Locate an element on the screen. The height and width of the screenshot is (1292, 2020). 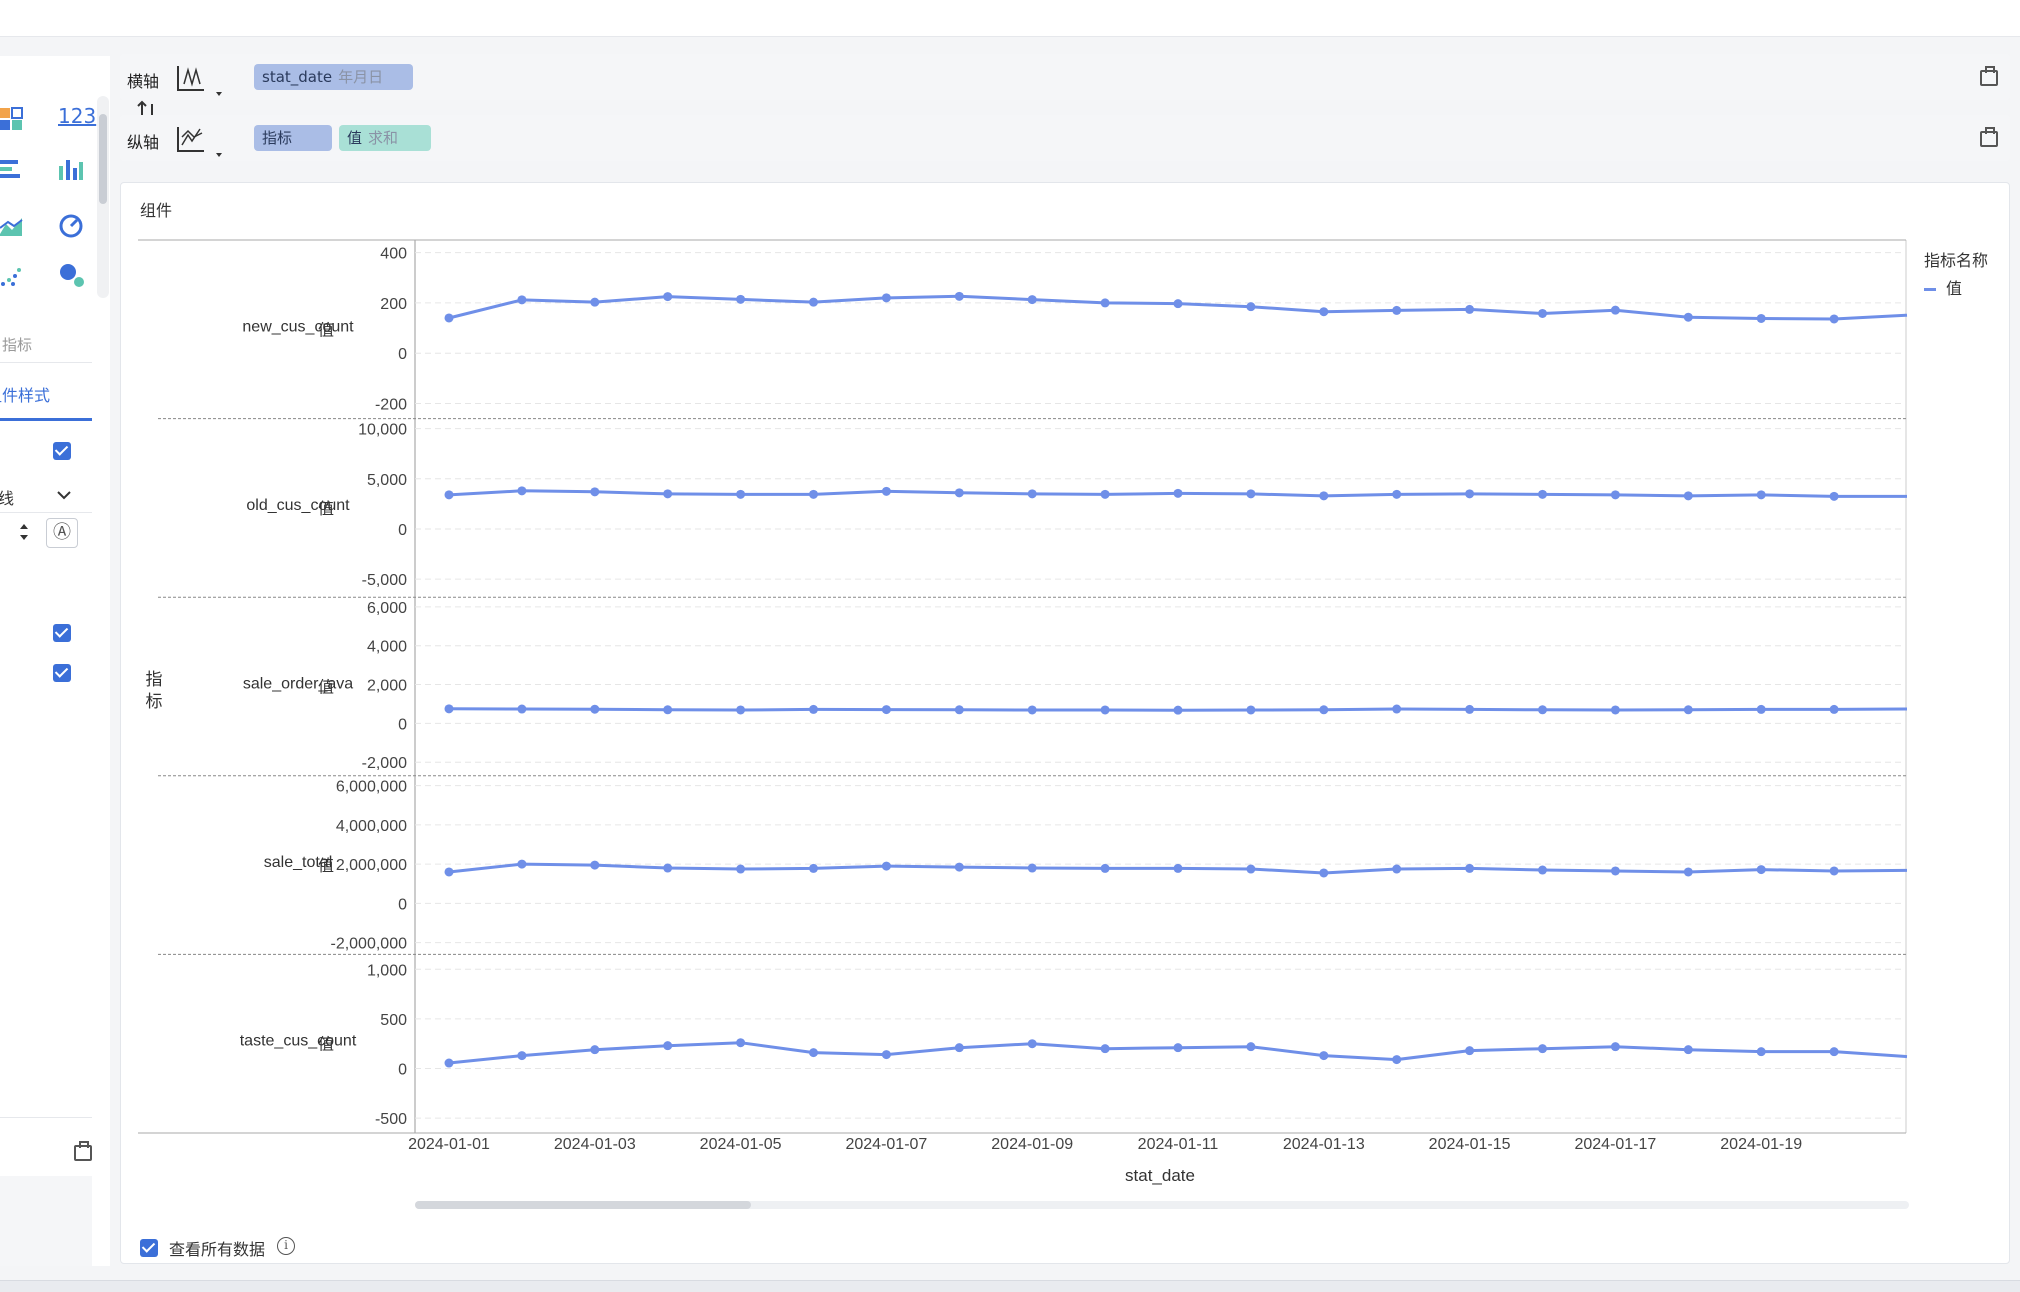
line-type-select-value: 线 is located at coordinates (7, 498).